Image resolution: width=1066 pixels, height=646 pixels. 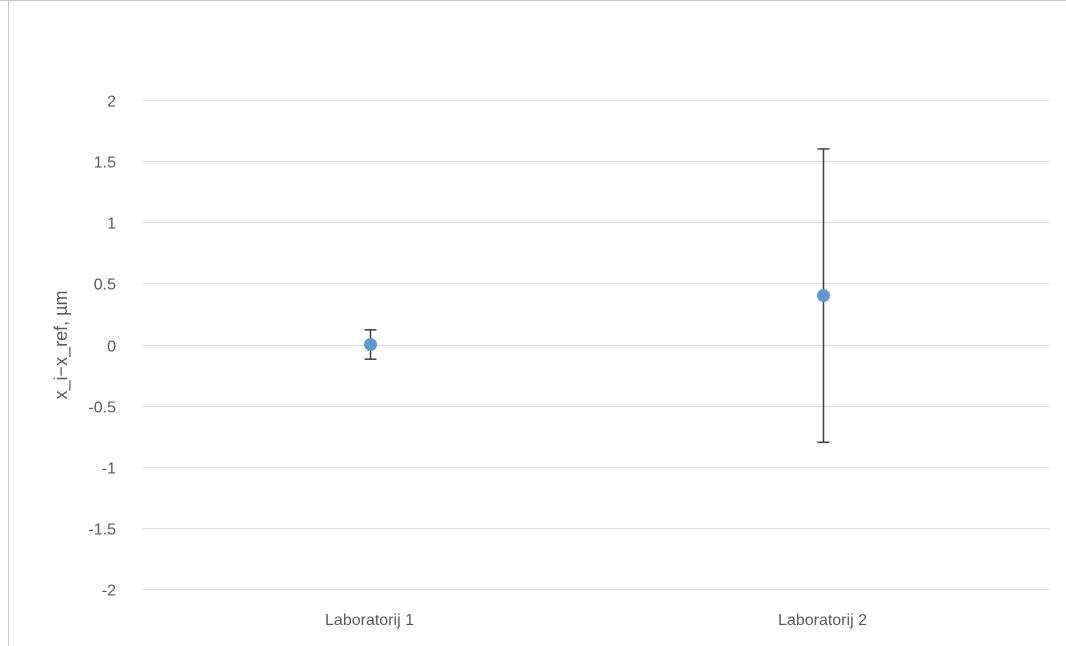 I want to click on y-tick-label: 1.5, so click(x=105, y=163).